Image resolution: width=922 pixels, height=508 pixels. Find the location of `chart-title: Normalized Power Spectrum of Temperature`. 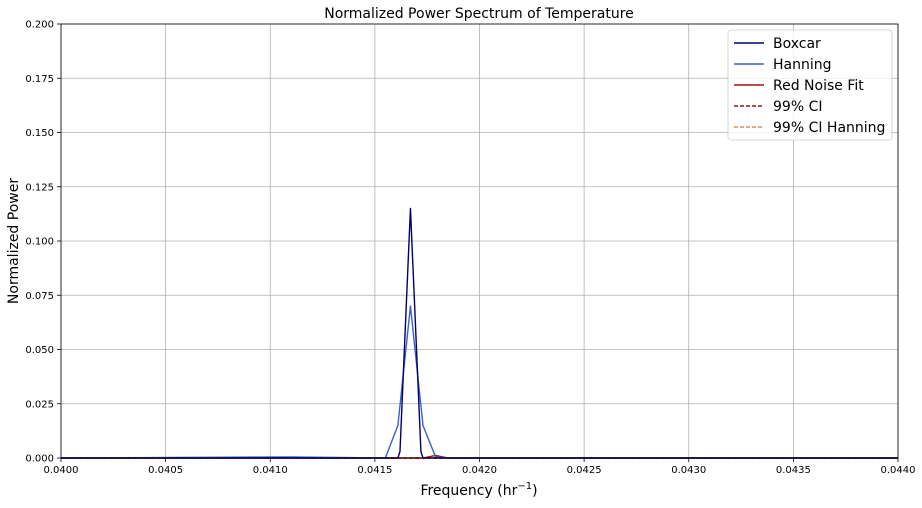

chart-title: Normalized Power Spectrum of Temperature is located at coordinates (479, 14).